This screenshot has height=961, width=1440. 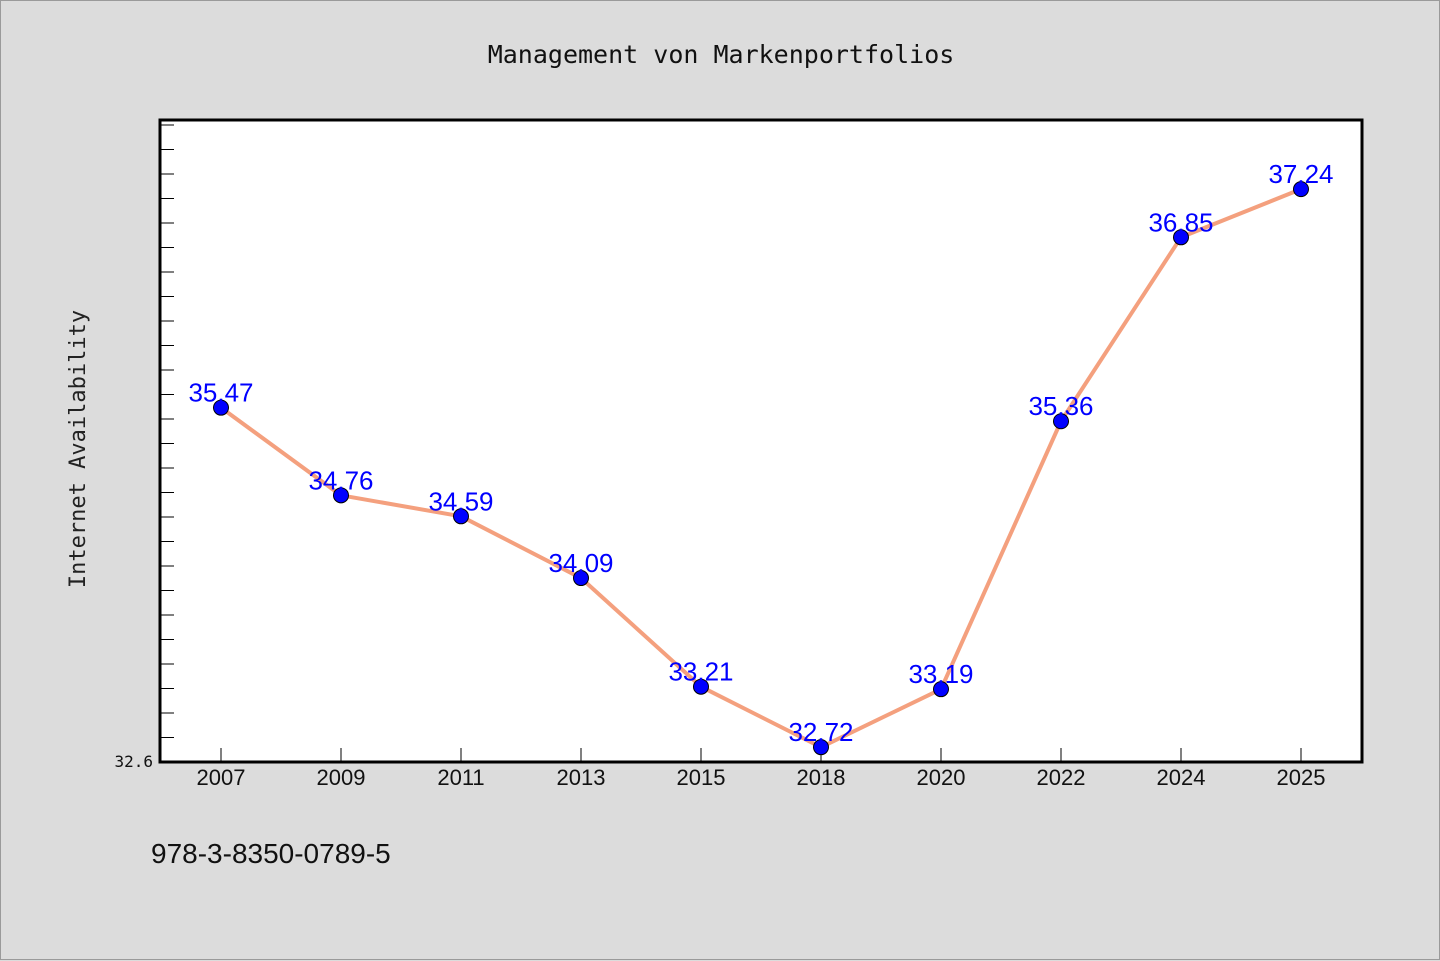 I want to click on data-label: 35.36, so click(x=1060, y=406).